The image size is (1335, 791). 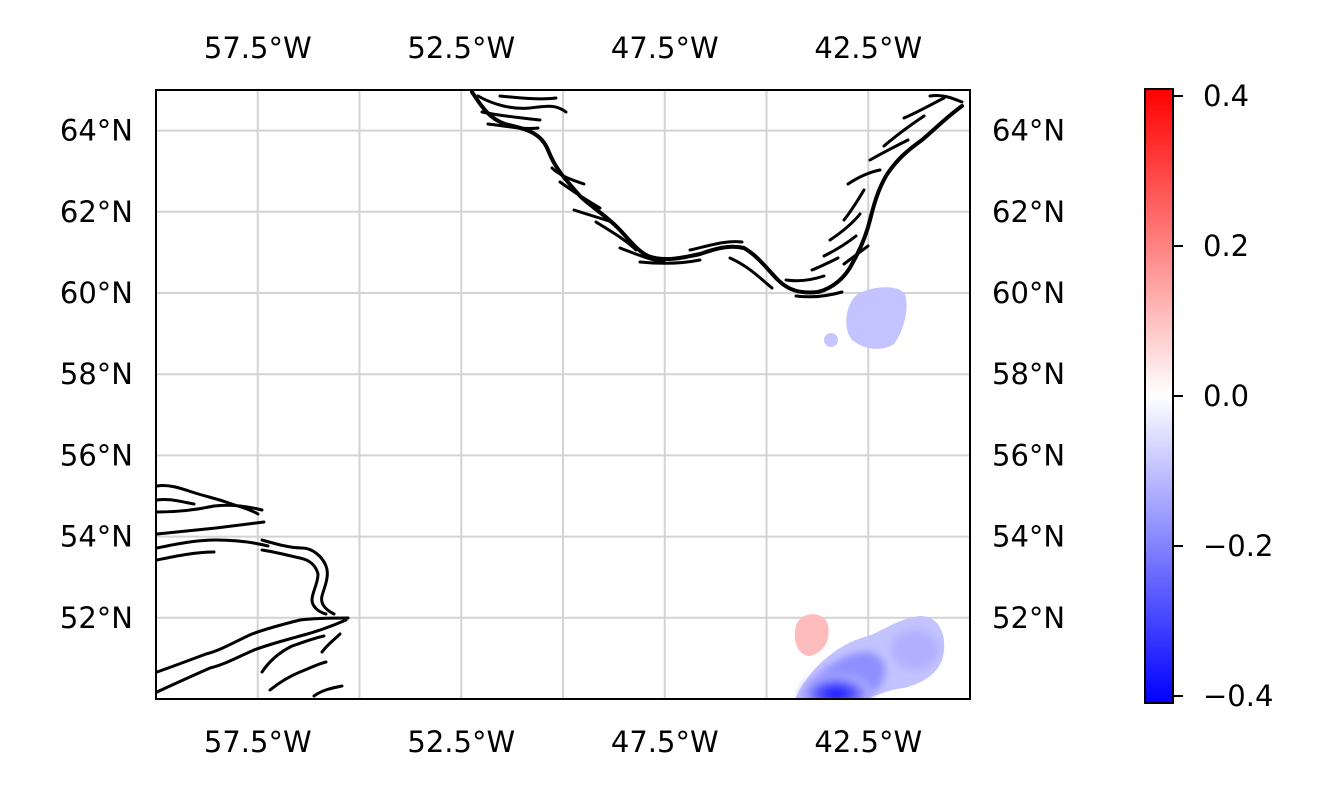 I want to click on lon-label-bottom: 42.5°W, so click(x=868, y=742).